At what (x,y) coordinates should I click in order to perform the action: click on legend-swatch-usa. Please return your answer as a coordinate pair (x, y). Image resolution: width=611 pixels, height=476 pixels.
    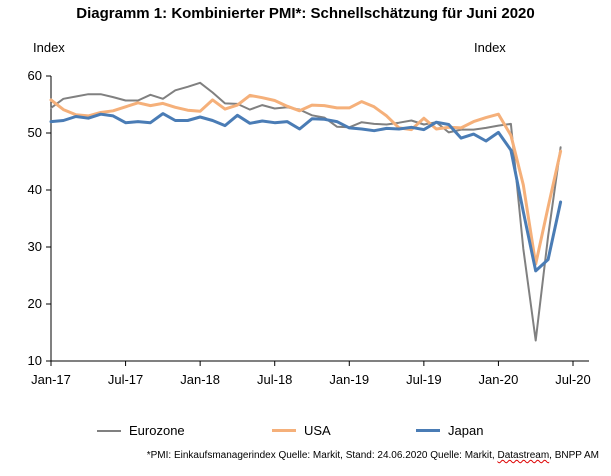
    Looking at the image, I should click on (284, 430).